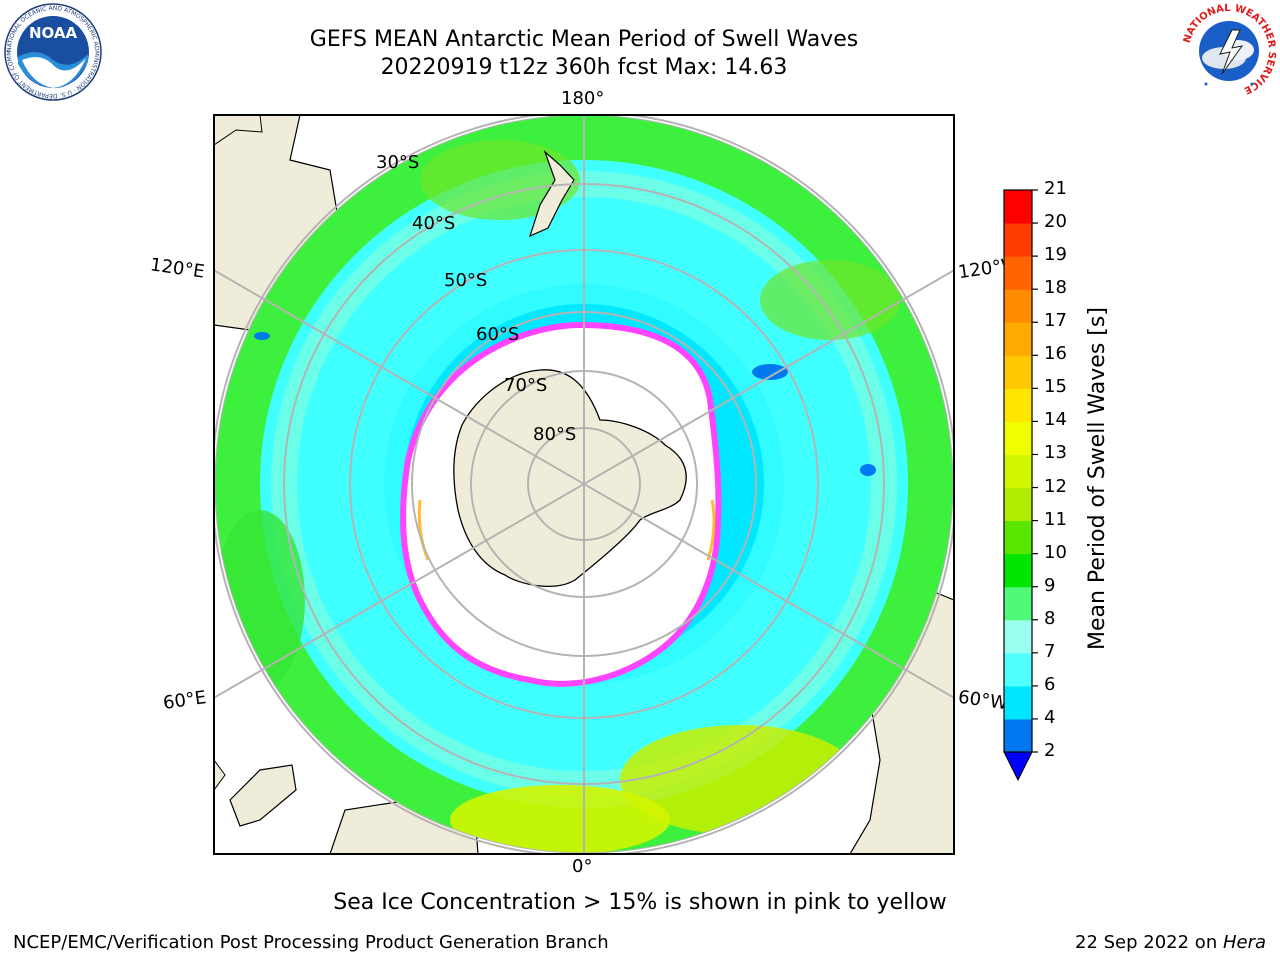 Image resolution: width=1280 pixels, height=960 pixels. Describe the element at coordinates (220, 775) in the screenshot. I see `southern-africa-land` at that location.